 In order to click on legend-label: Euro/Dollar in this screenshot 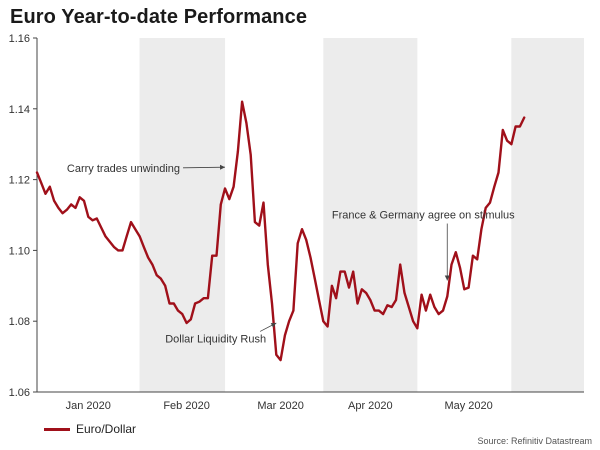, I will do `click(106, 429)`.